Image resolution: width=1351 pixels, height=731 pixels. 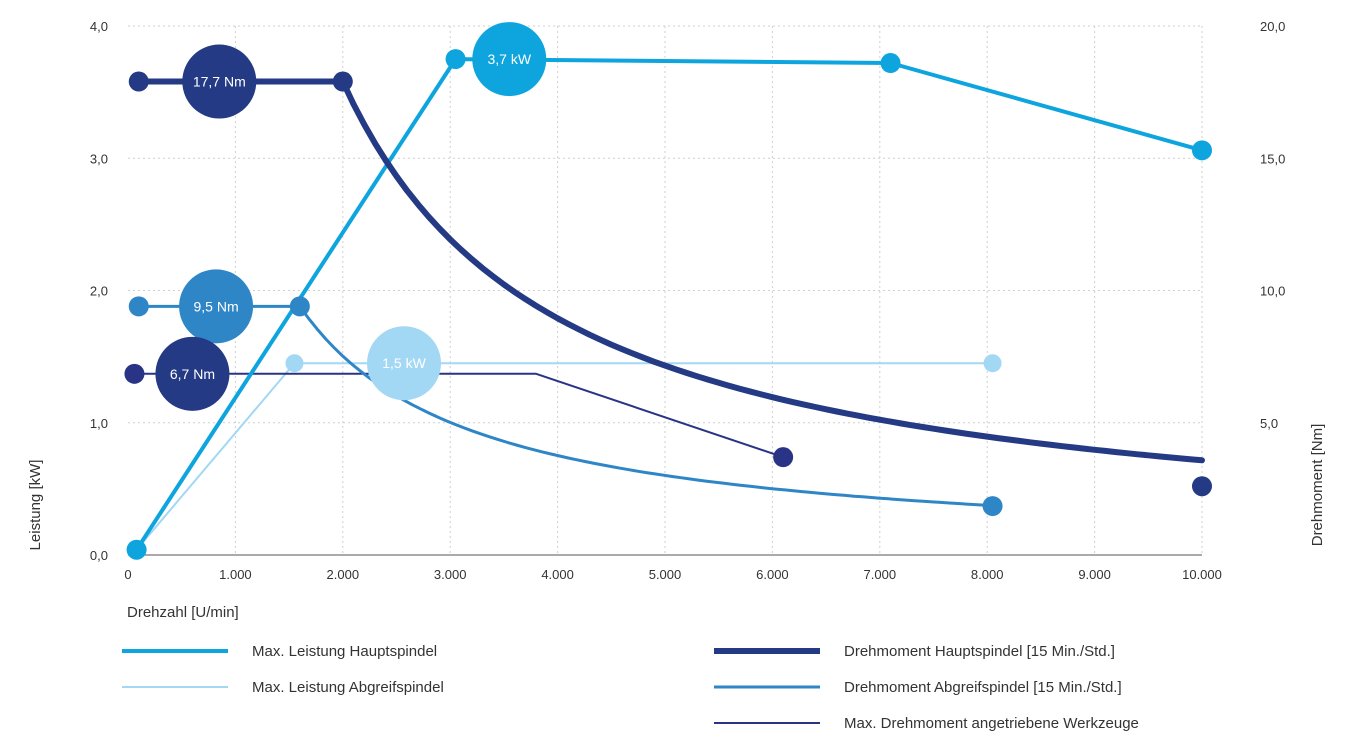 I want to click on value-bubble-label: 6,7 Nm, so click(x=192, y=374).